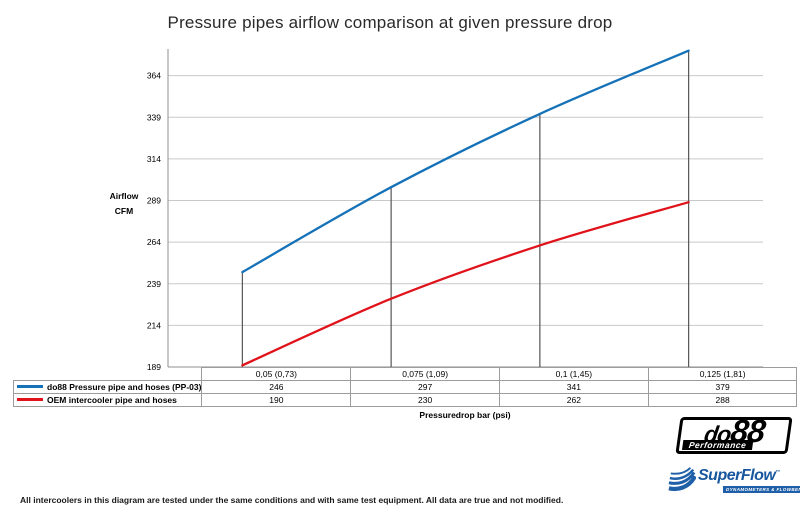  I want to click on legend-label: do88 Pressure pipe and hoses (PP-03), so click(124, 387).